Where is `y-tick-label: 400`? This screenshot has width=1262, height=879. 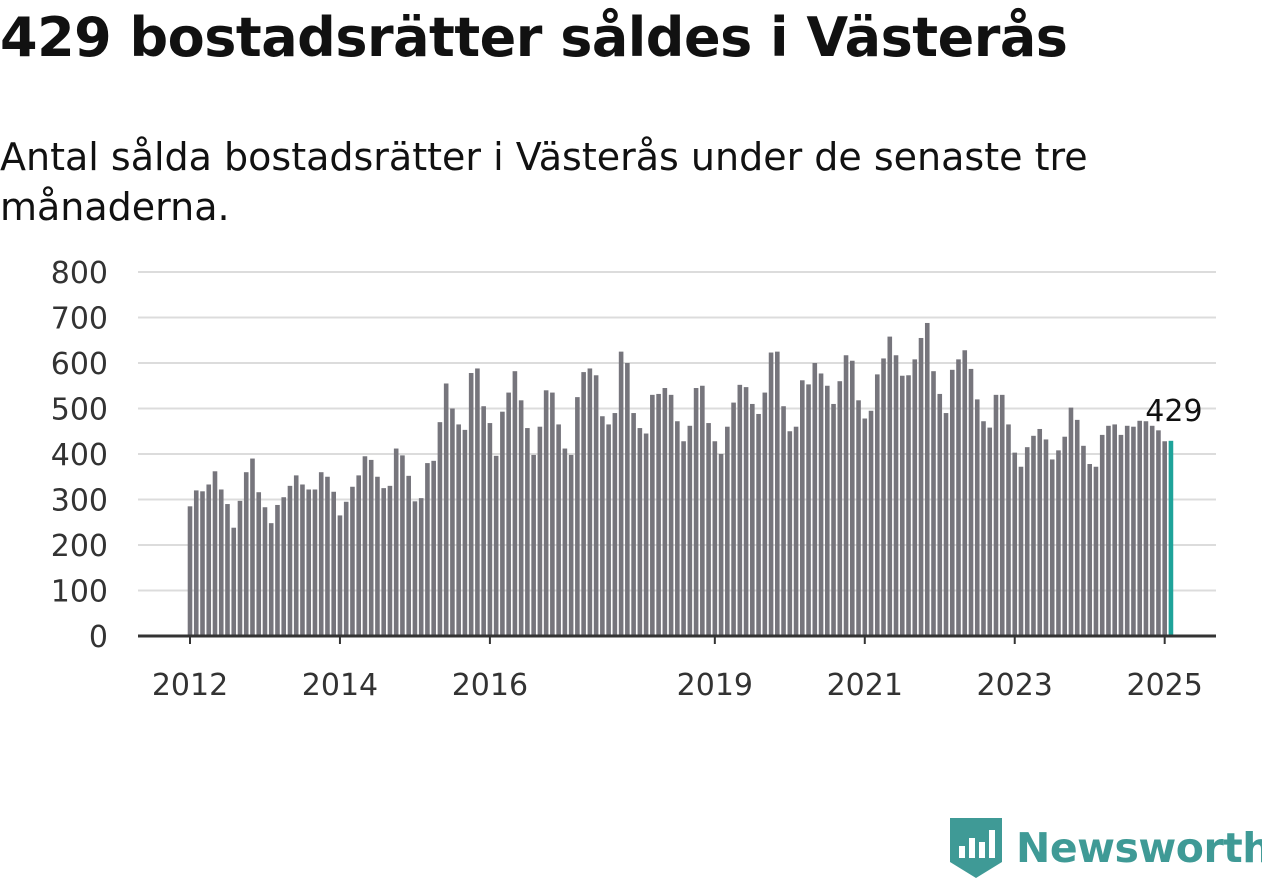 y-tick-label: 400 is located at coordinates (79, 455).